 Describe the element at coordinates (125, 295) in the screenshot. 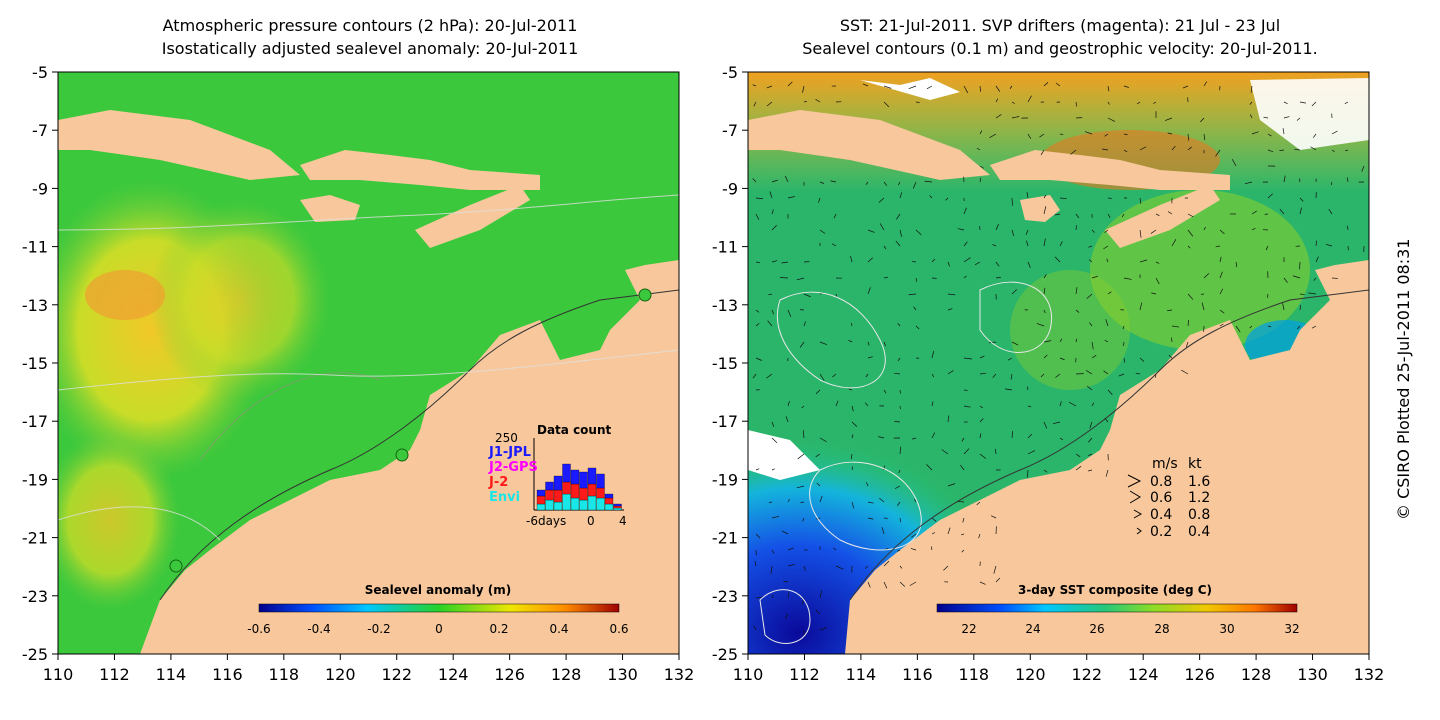

I see `high-anomaly-spot` at that location.